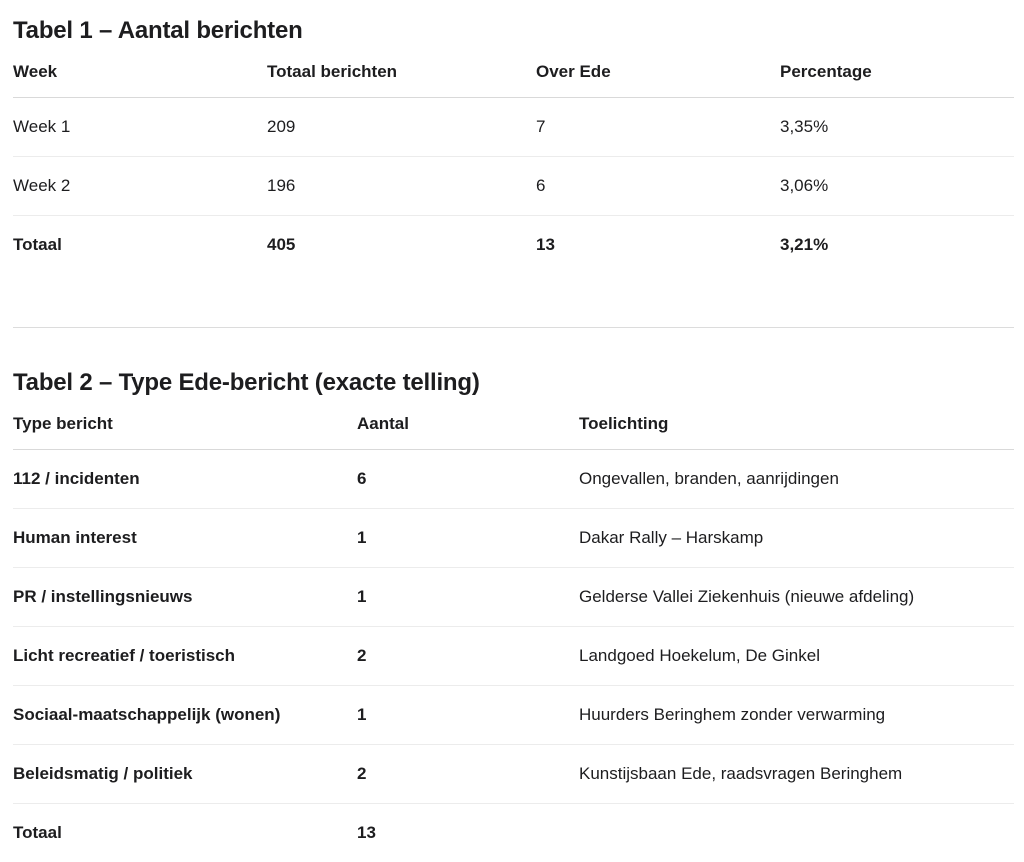 The image size is (1024, 862). What do you see at coordinates (658, 186) in the screenshot?
I see `table1-cell-over-ede: 6` at bounding box center [658, 186].